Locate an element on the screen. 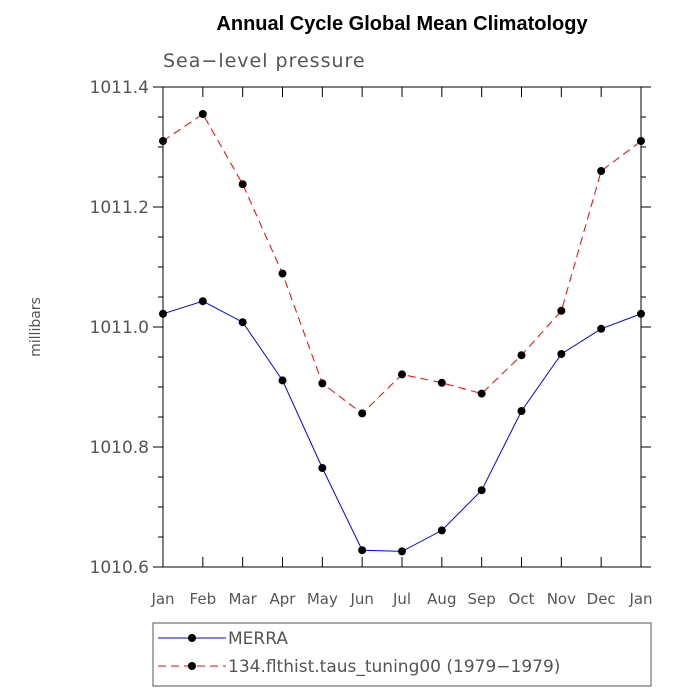 Image resolution: width=700 pixels, height=700 pixels. legend-label: 134.flthist.taus_tuning00 (1979−1979) is located at coordinates (394, 667).